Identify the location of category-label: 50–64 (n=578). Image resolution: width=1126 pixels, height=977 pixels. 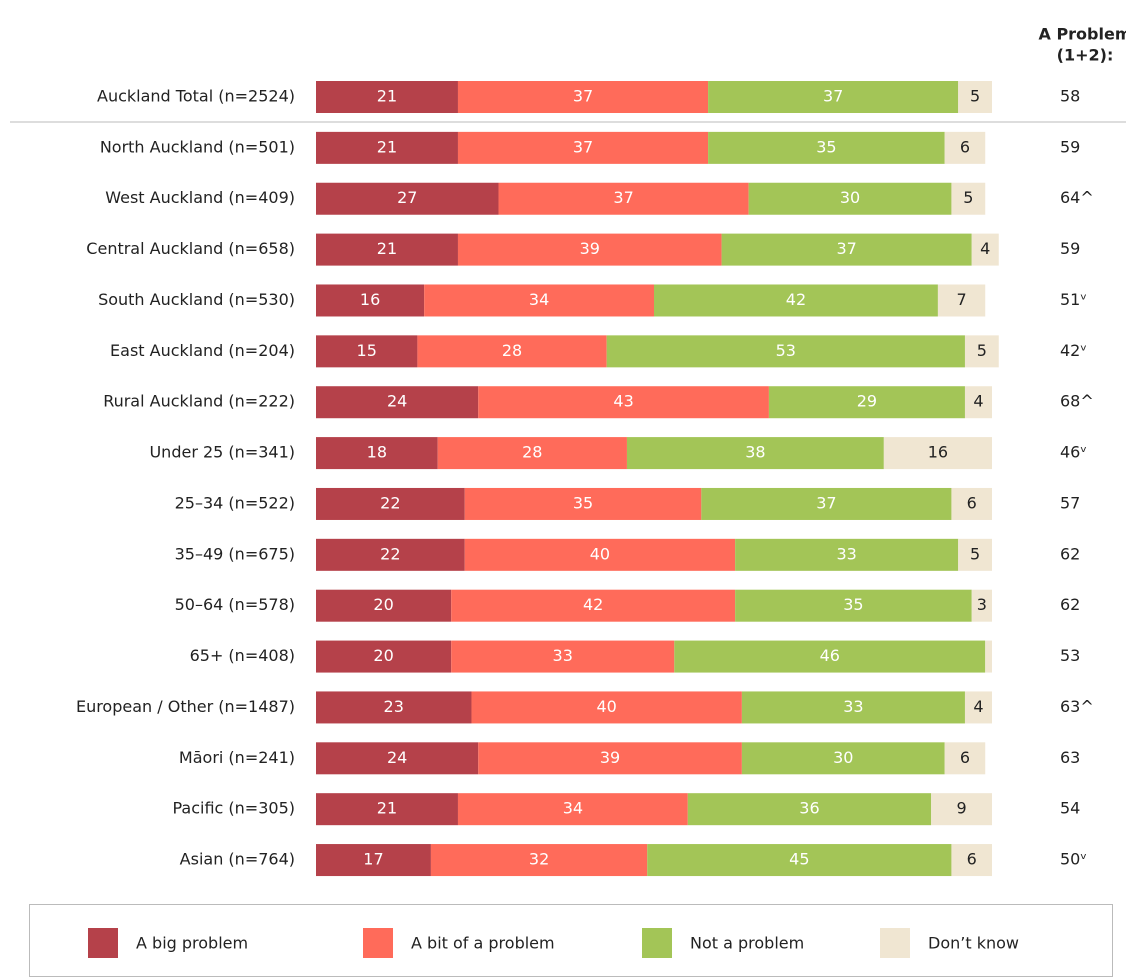
(235, 604).